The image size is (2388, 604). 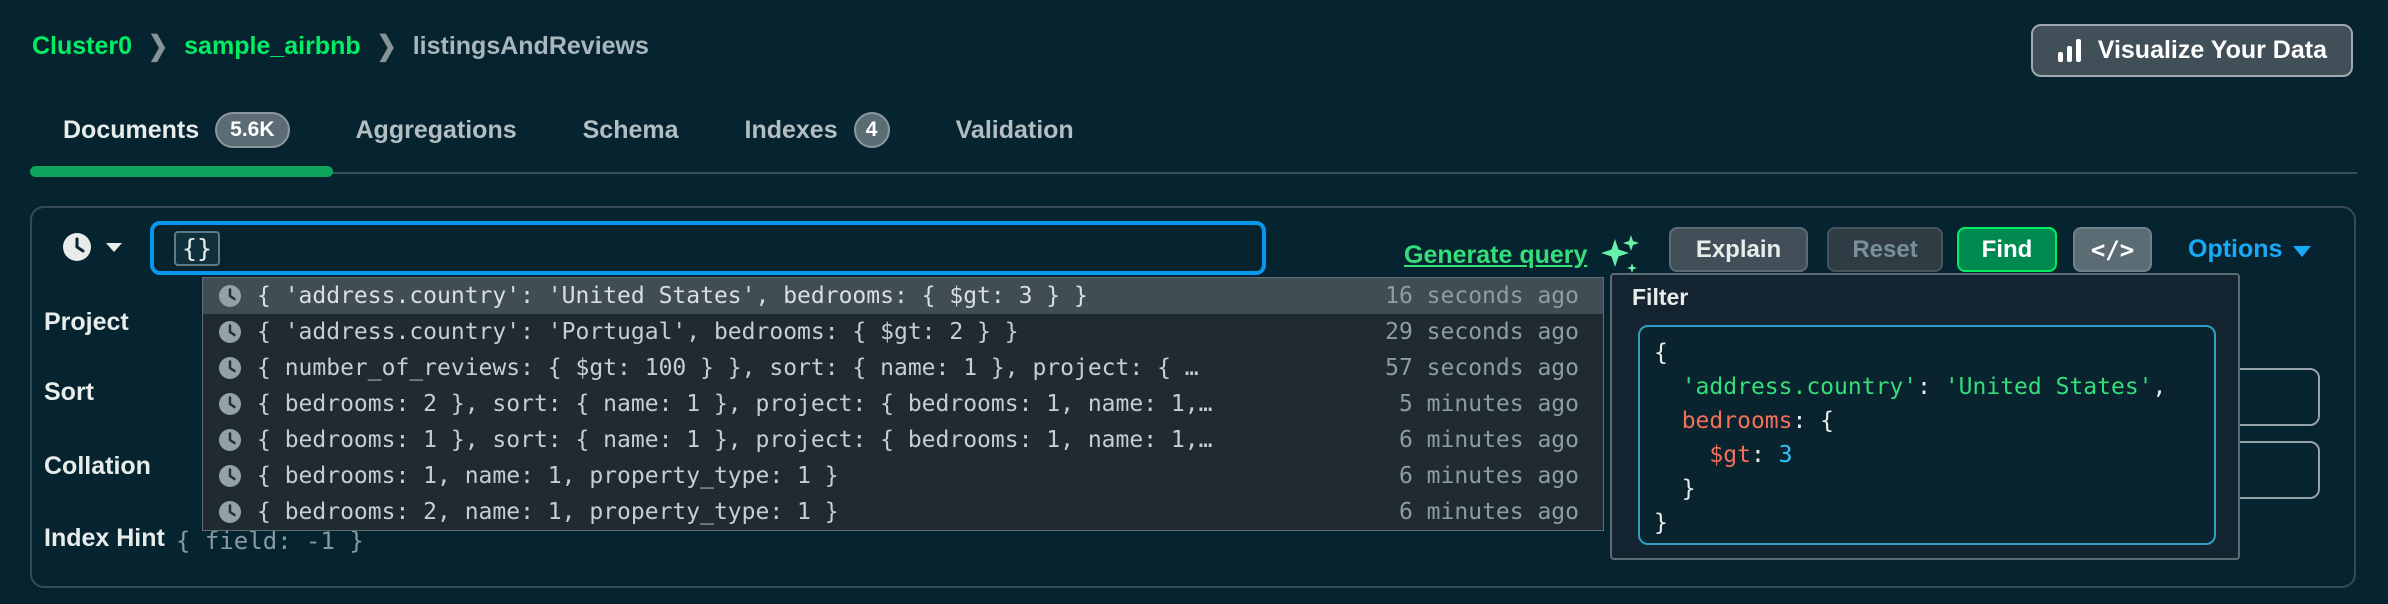 I want to click on tab-documents: Documents 5.6K, so click(x=176, y=130).